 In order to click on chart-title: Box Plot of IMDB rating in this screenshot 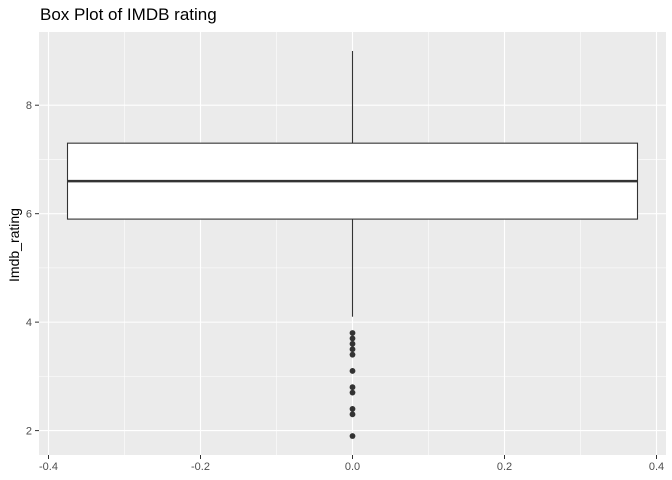, I will do `click(128, 14)`.